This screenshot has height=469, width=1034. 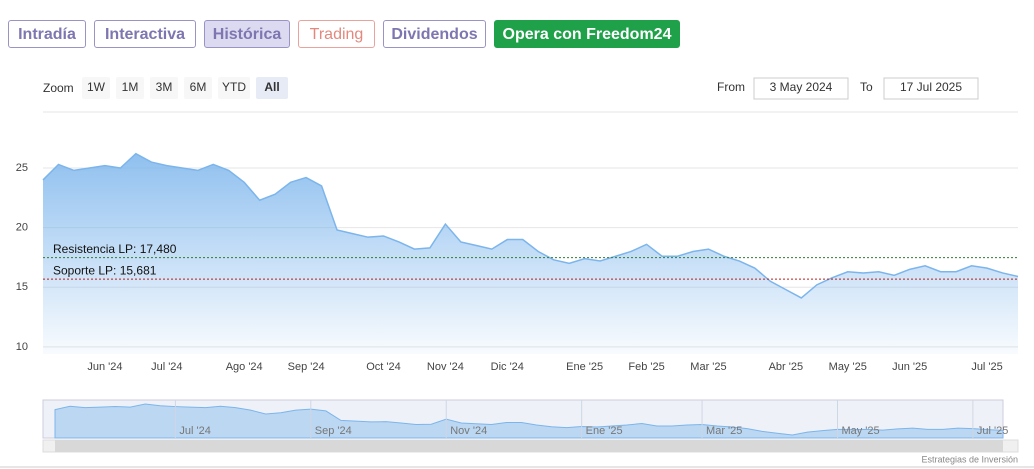 What do you see at coordinates (58, 88) in the screenshot?
I see `zoom-label: Zoom` at bounding box center [58, 88].